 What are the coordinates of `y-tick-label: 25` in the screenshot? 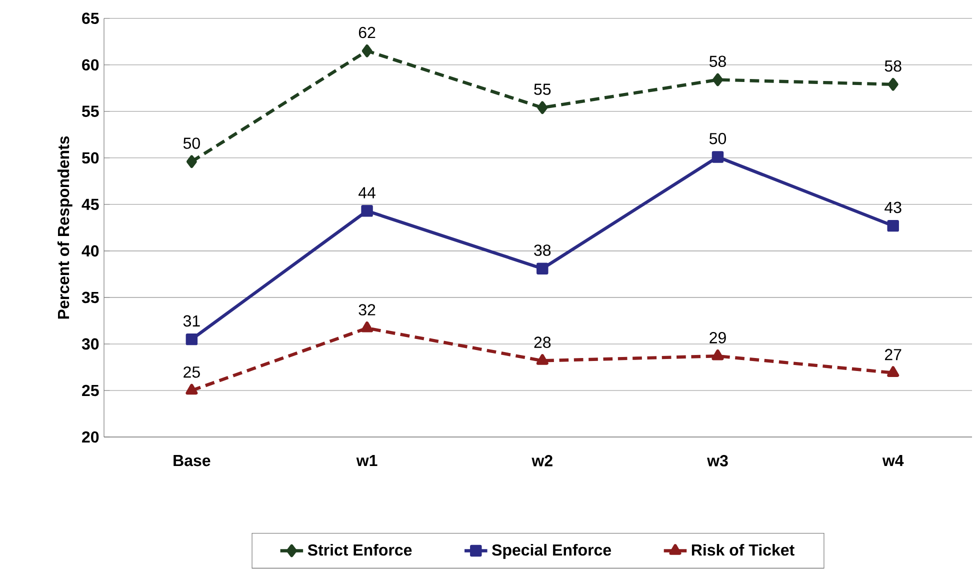 It's located at (90, 390).